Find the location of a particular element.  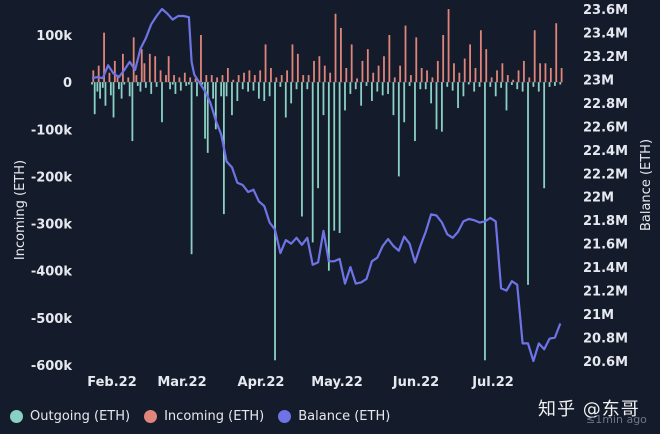

legend-item-balance: Balance (ETH) is located at coordinates (334, 416).